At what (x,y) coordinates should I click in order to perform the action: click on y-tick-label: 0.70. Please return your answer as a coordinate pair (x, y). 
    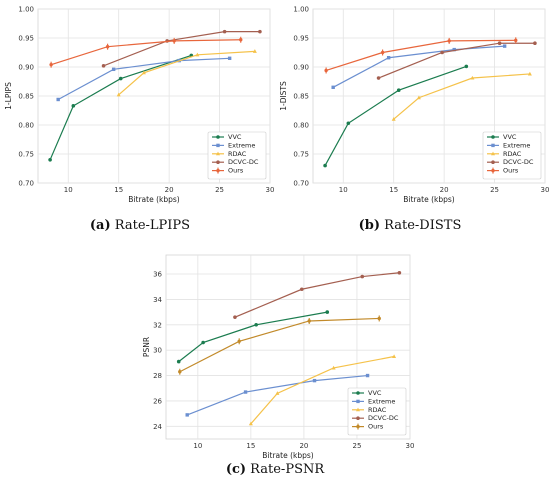
    Looking at the image, I should click on (301, 184).